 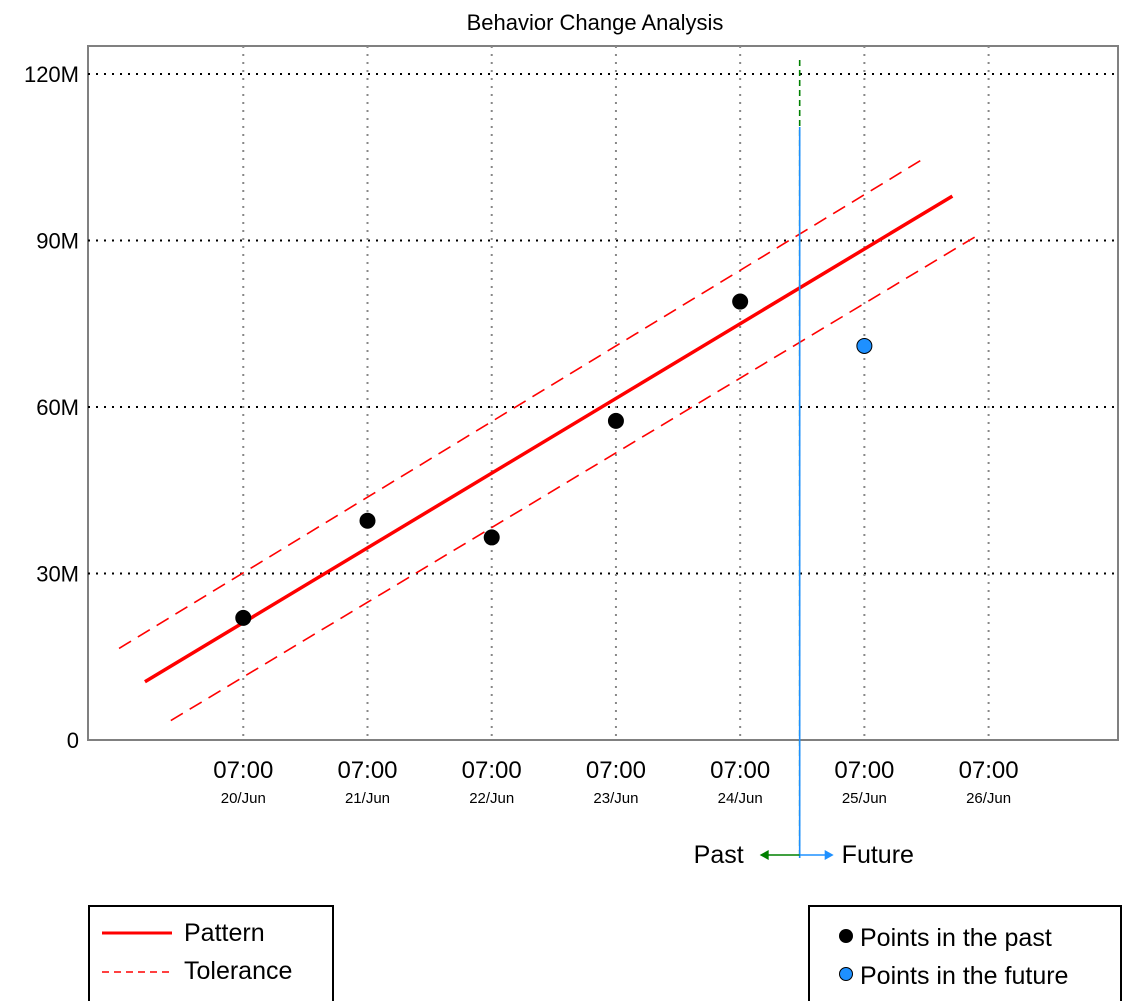 I want to click on past-point-swatch, so click(x=846, y=936).